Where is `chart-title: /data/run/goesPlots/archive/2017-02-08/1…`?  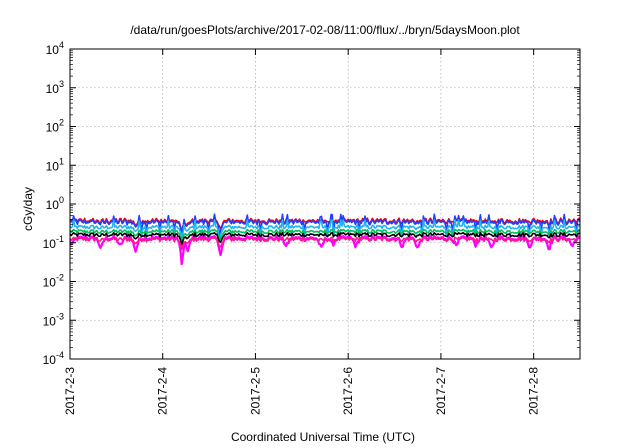 chart-title: /data/run/goesPlots/archive/2017-02-08/1… is located at coordinates (325, 30).